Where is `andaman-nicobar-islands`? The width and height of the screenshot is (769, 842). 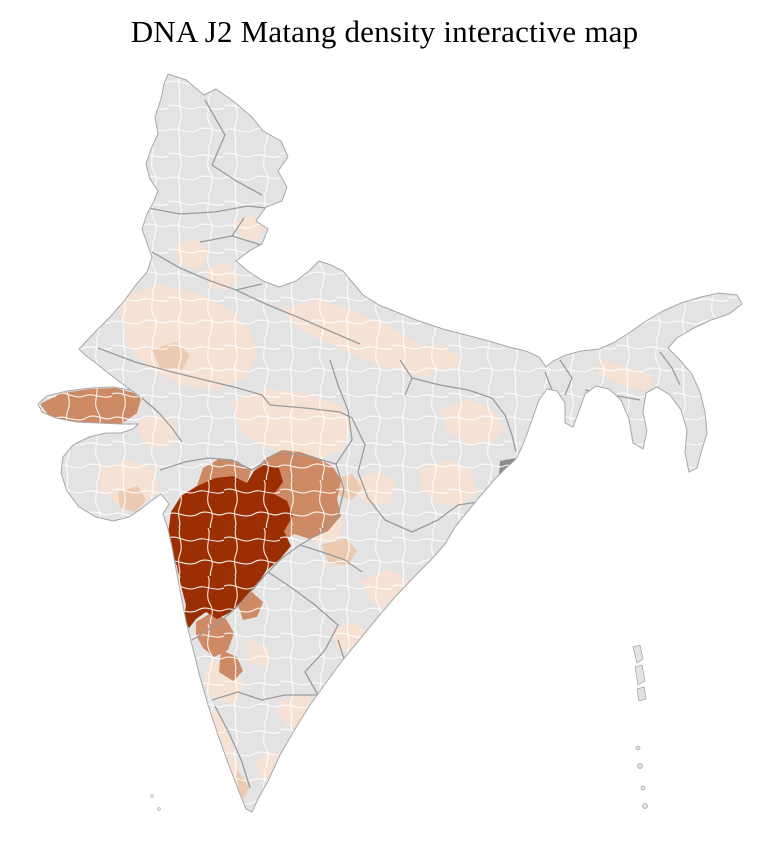
andaman-nicobar-islands is located at coordinates (640, 726).